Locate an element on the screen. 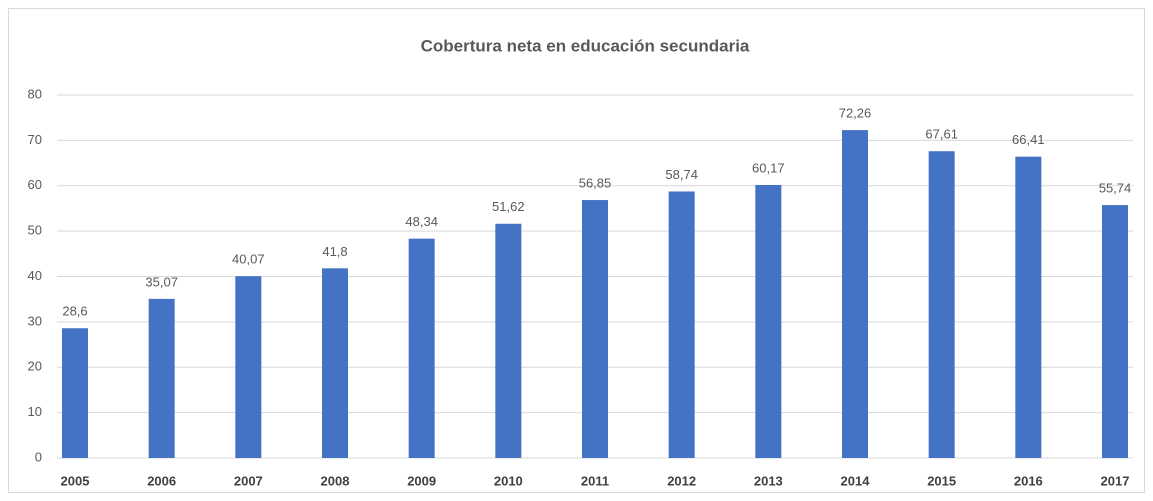 This screenshot has height=501, width=1153. y-tick-label: 60 is located at coordinates (35, 184).